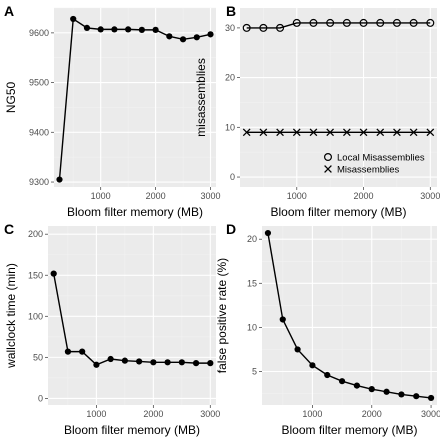 Image resolution: width=440 pixels, height=437 pixels. I want to click on y-tick-label: 200, so click(35, 234).